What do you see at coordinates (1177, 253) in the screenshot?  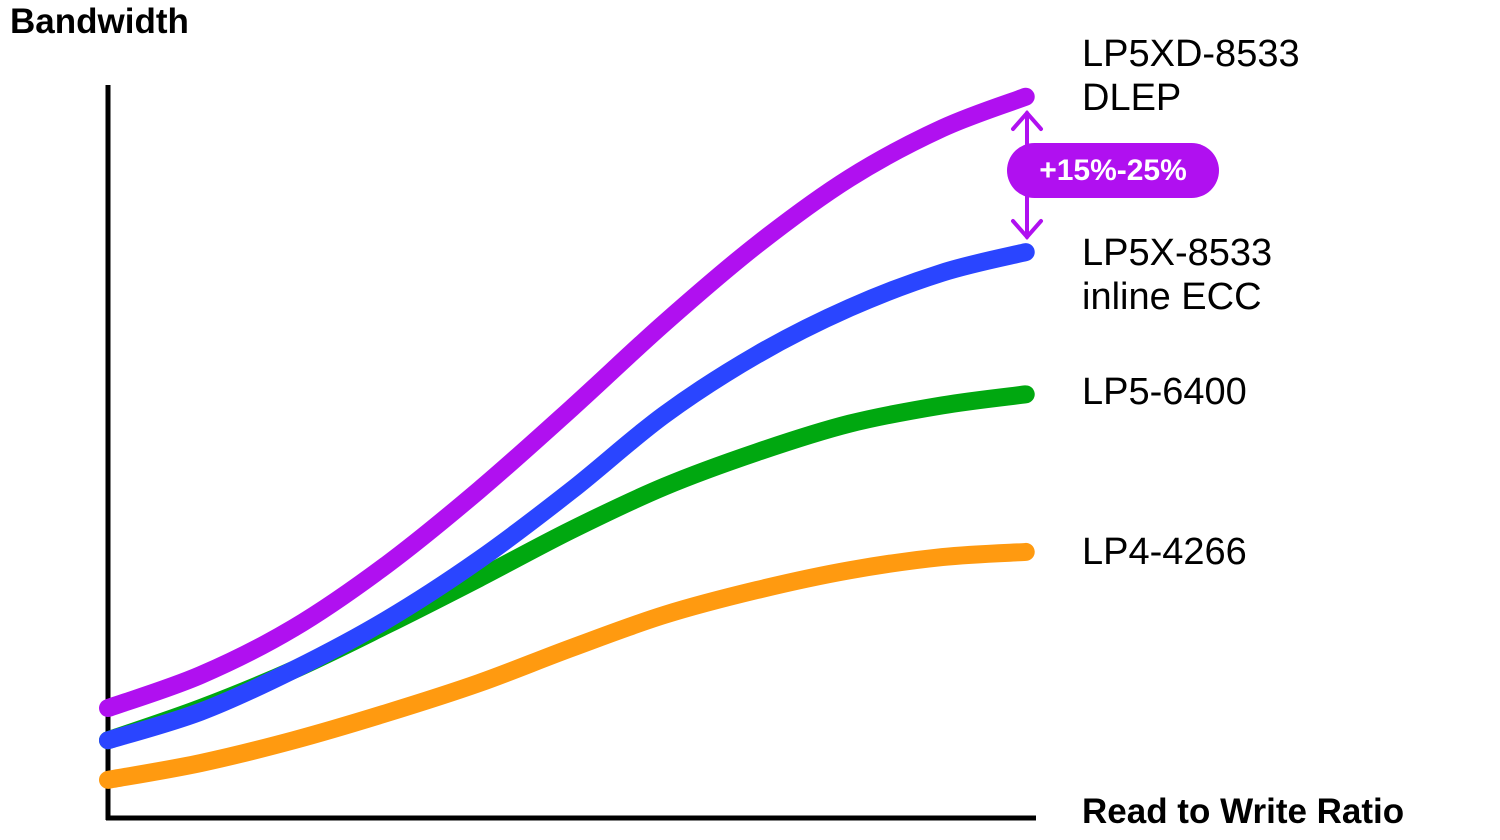 I see `series-label-line: LP5X-8533` at bounding box center [1177, 253].